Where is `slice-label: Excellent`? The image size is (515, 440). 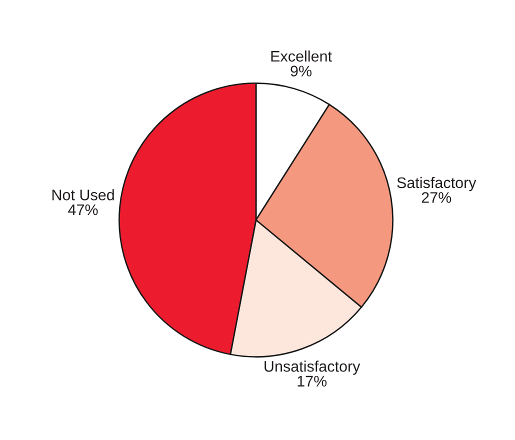
slice-label: Excellent is located at coordinates (301, 56).